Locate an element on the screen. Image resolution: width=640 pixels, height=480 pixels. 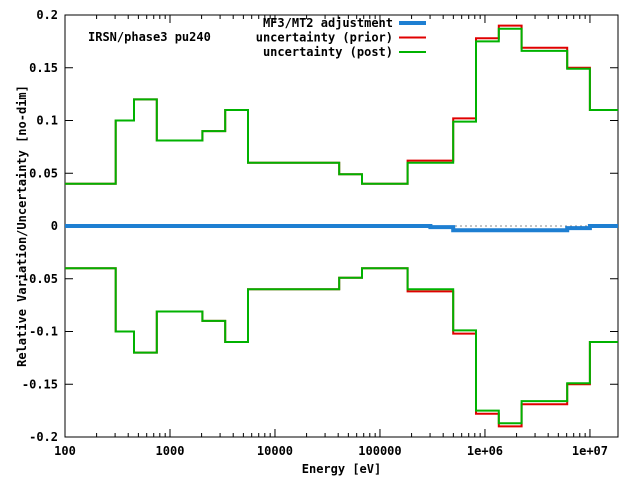
y-tick-label: -0.05 is located at coordinates (40, 279).